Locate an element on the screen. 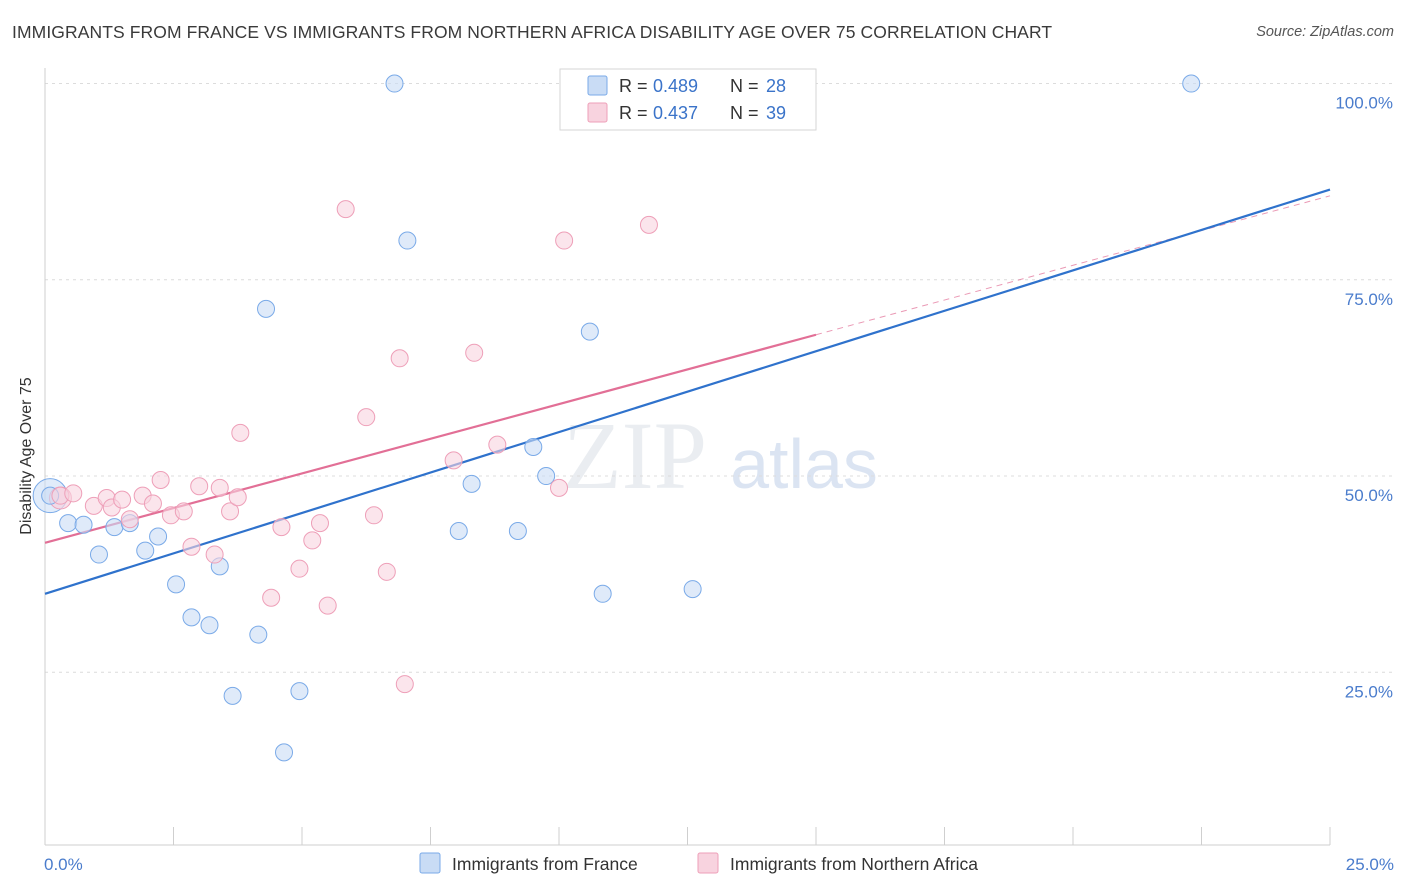  bottom-legend-swatch-northern-africa is located at coordinates (708, 863).